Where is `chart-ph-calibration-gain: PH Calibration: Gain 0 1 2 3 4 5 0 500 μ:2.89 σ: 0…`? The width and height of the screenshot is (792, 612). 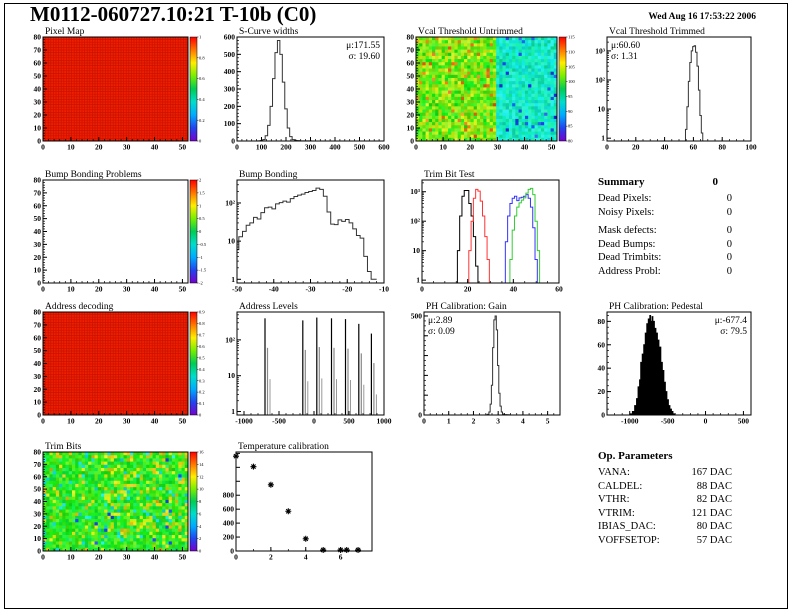
chart-ph-calibration-gain: PH Calibration: Gain 0 1 2 3 4 5 0 500 μ:2.89 σ: 0… is located at coordinates (485, 363).